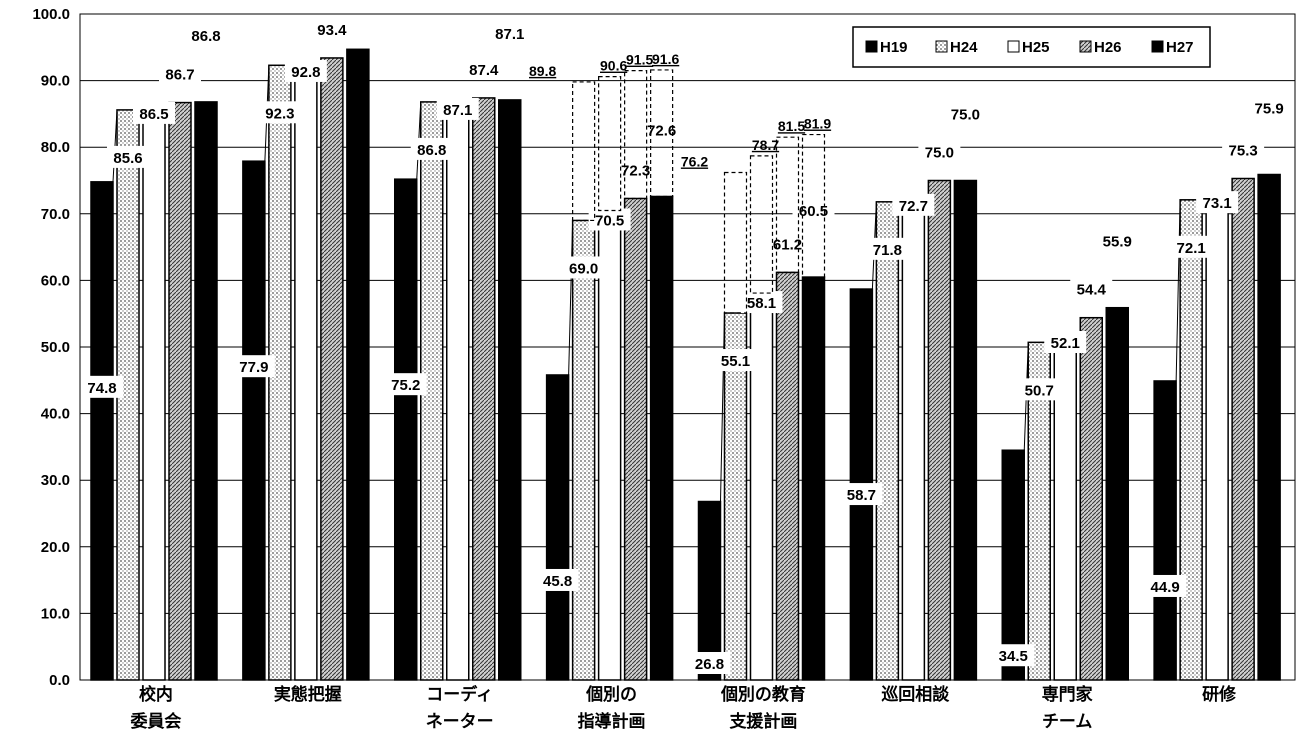 The image size is (1308, 752). What do you see at coordinates (763, 694) in the screenshot?
I see `category-label: 個別の教育` at bounding box center [763, 694].